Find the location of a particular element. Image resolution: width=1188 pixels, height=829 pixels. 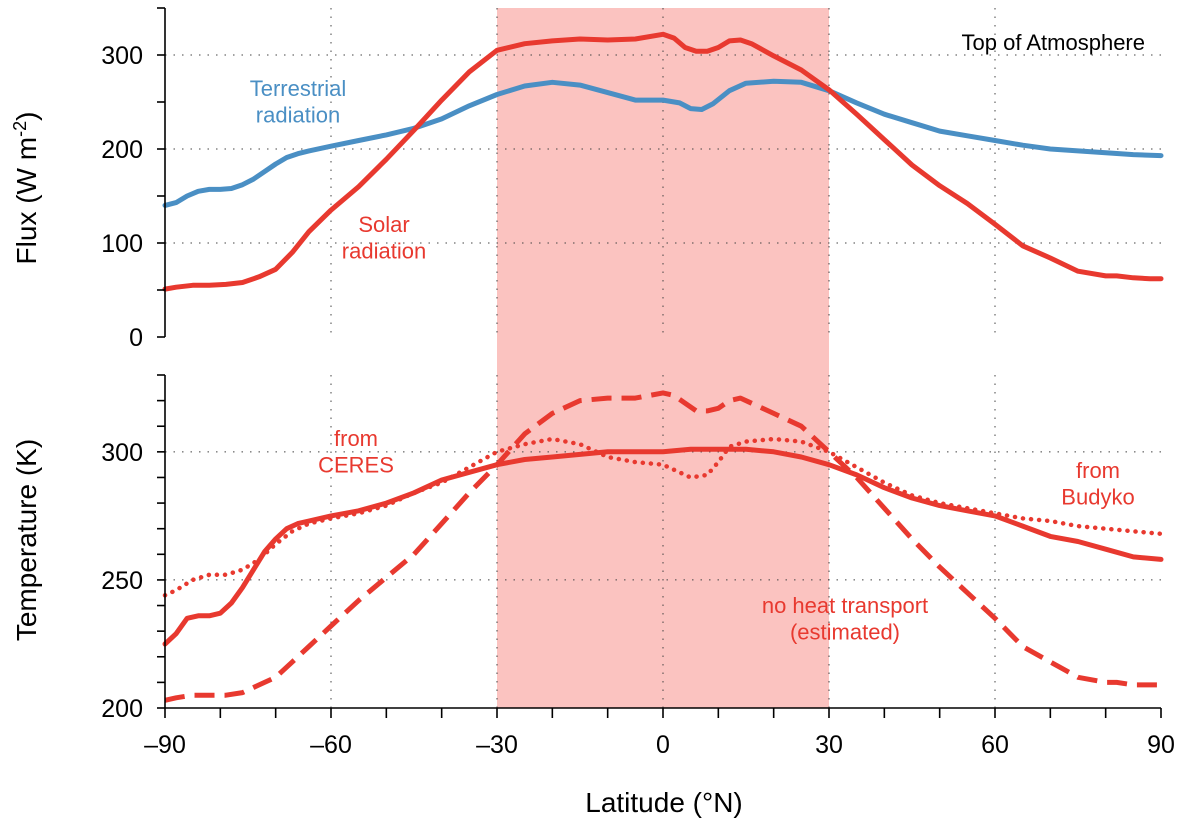

noheat-label-line: no heat transport is located at coordinates (845, 605).